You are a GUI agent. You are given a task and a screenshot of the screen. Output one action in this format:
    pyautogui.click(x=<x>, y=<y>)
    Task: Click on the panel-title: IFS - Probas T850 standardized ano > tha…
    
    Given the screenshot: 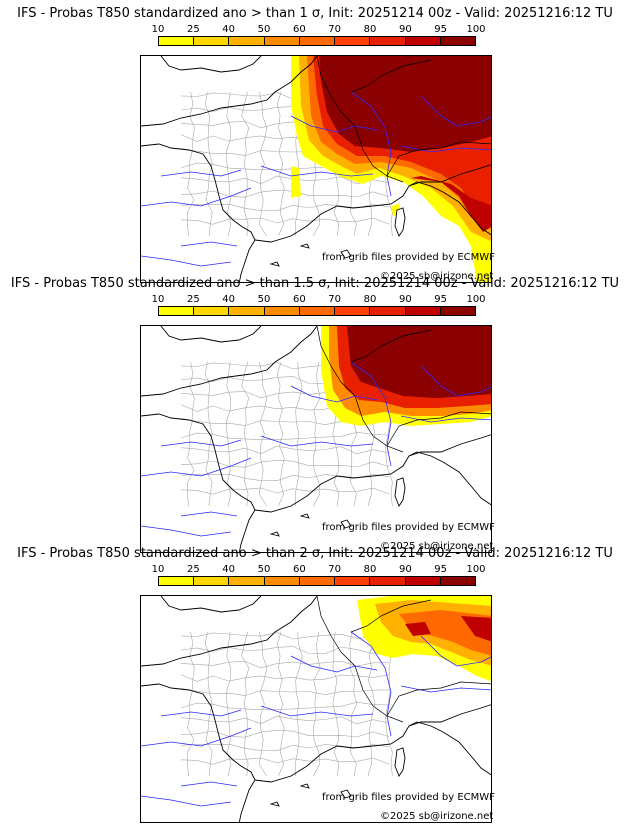 What is the action you would take?
    pyautogui.click(x=315, y=13)
    